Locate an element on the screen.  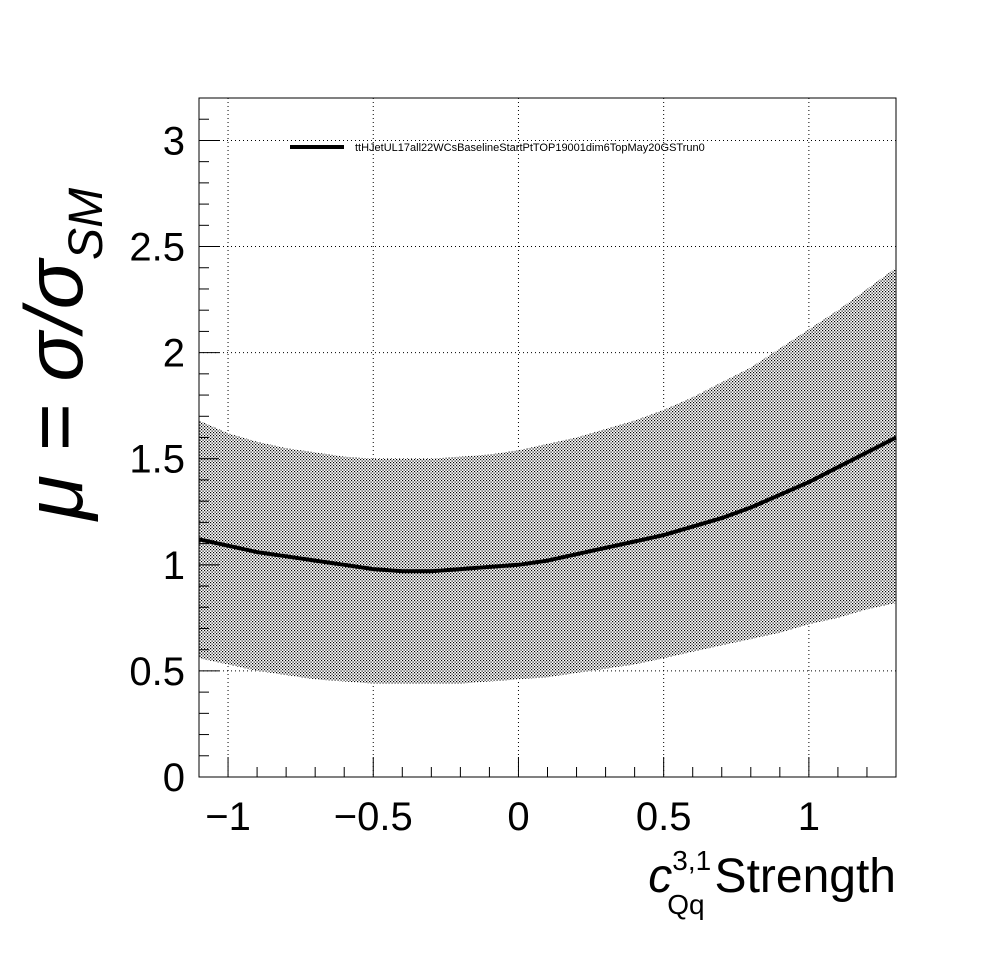
series-line is located at coordinates (547, 504).